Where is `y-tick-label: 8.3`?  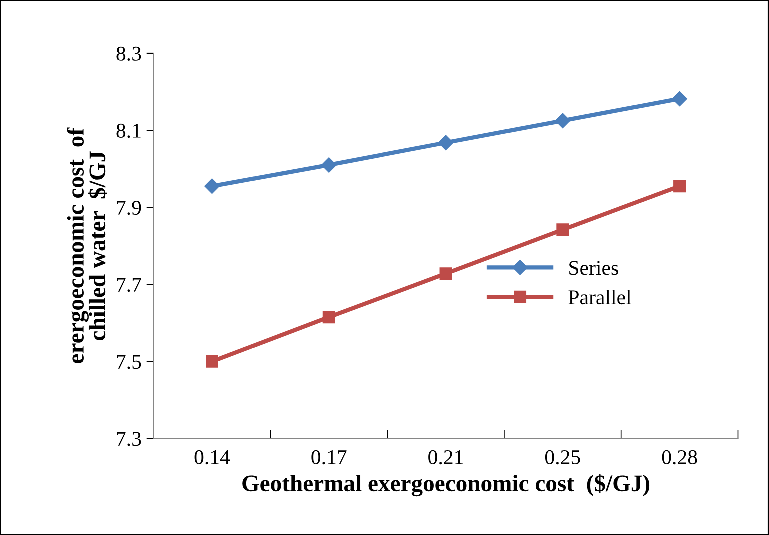
y-tick-label: 8.3 is located at coordinates (129, 54).